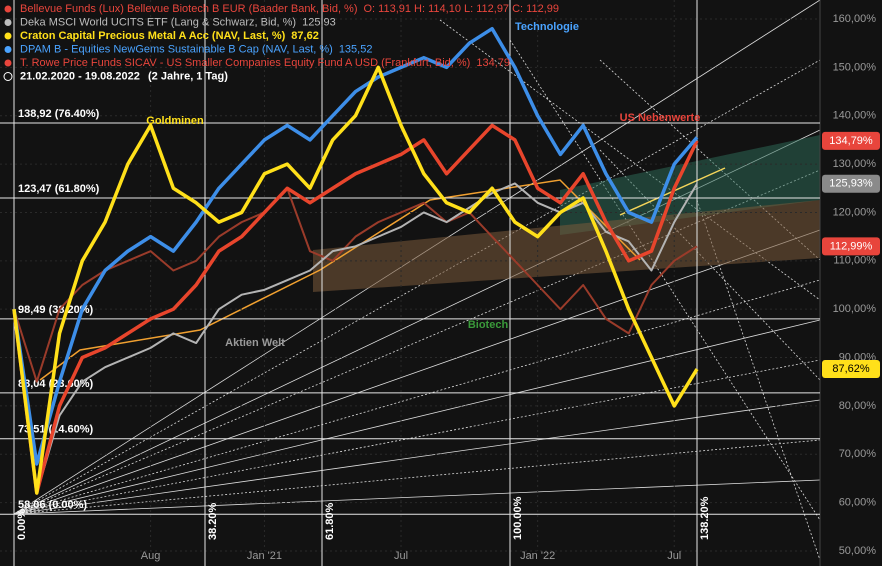 This screenshot has height=566, width=882. Describe the element at coordinates (858, 454) in the screenshot. I see `y-tick-label: 70,00%` at that location.